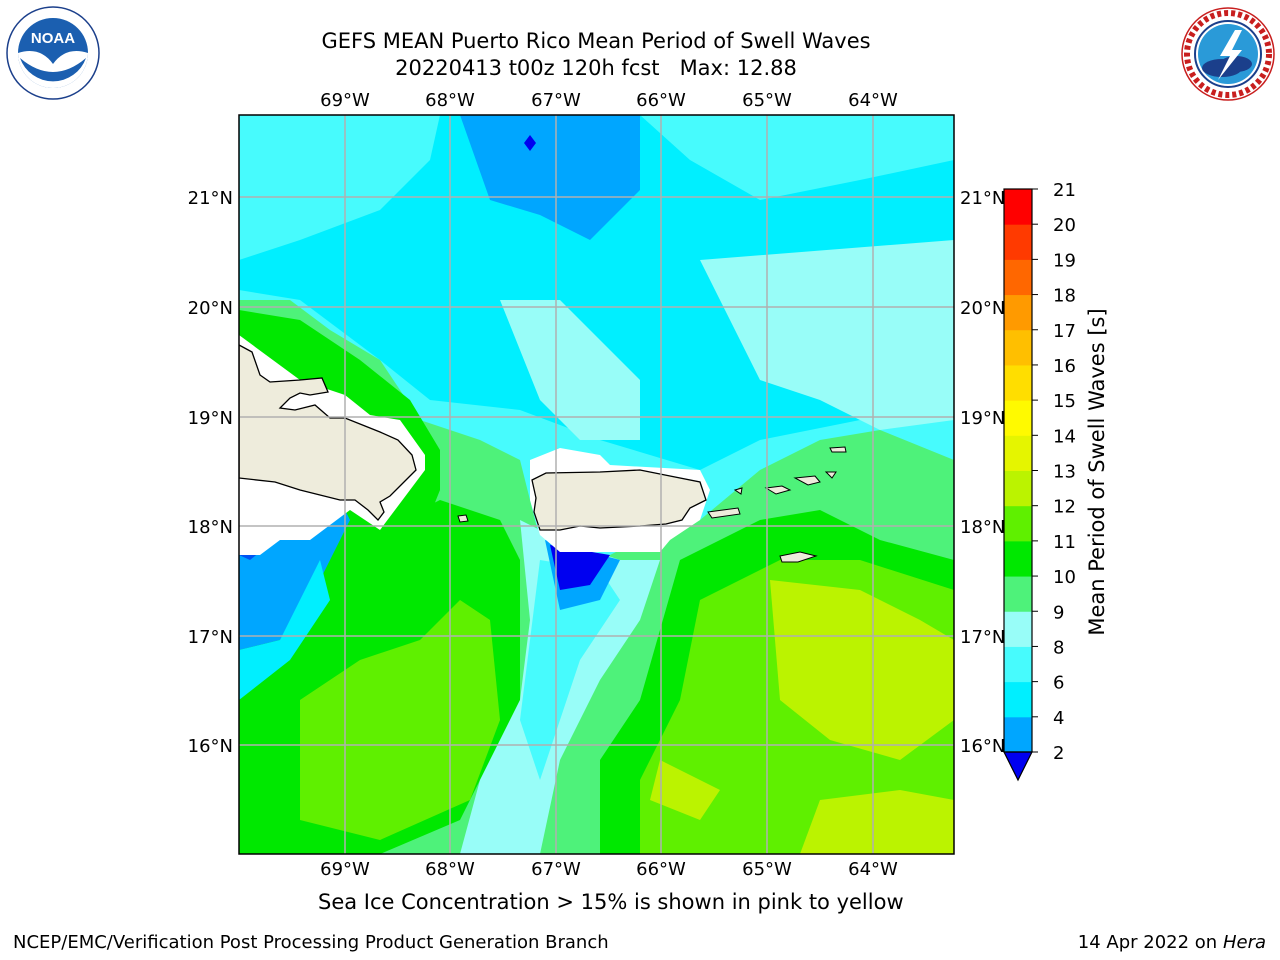  Describe the element at coordinates (873, 100) in the screenshot. I see `lon-label-top: 64°W` at that location.